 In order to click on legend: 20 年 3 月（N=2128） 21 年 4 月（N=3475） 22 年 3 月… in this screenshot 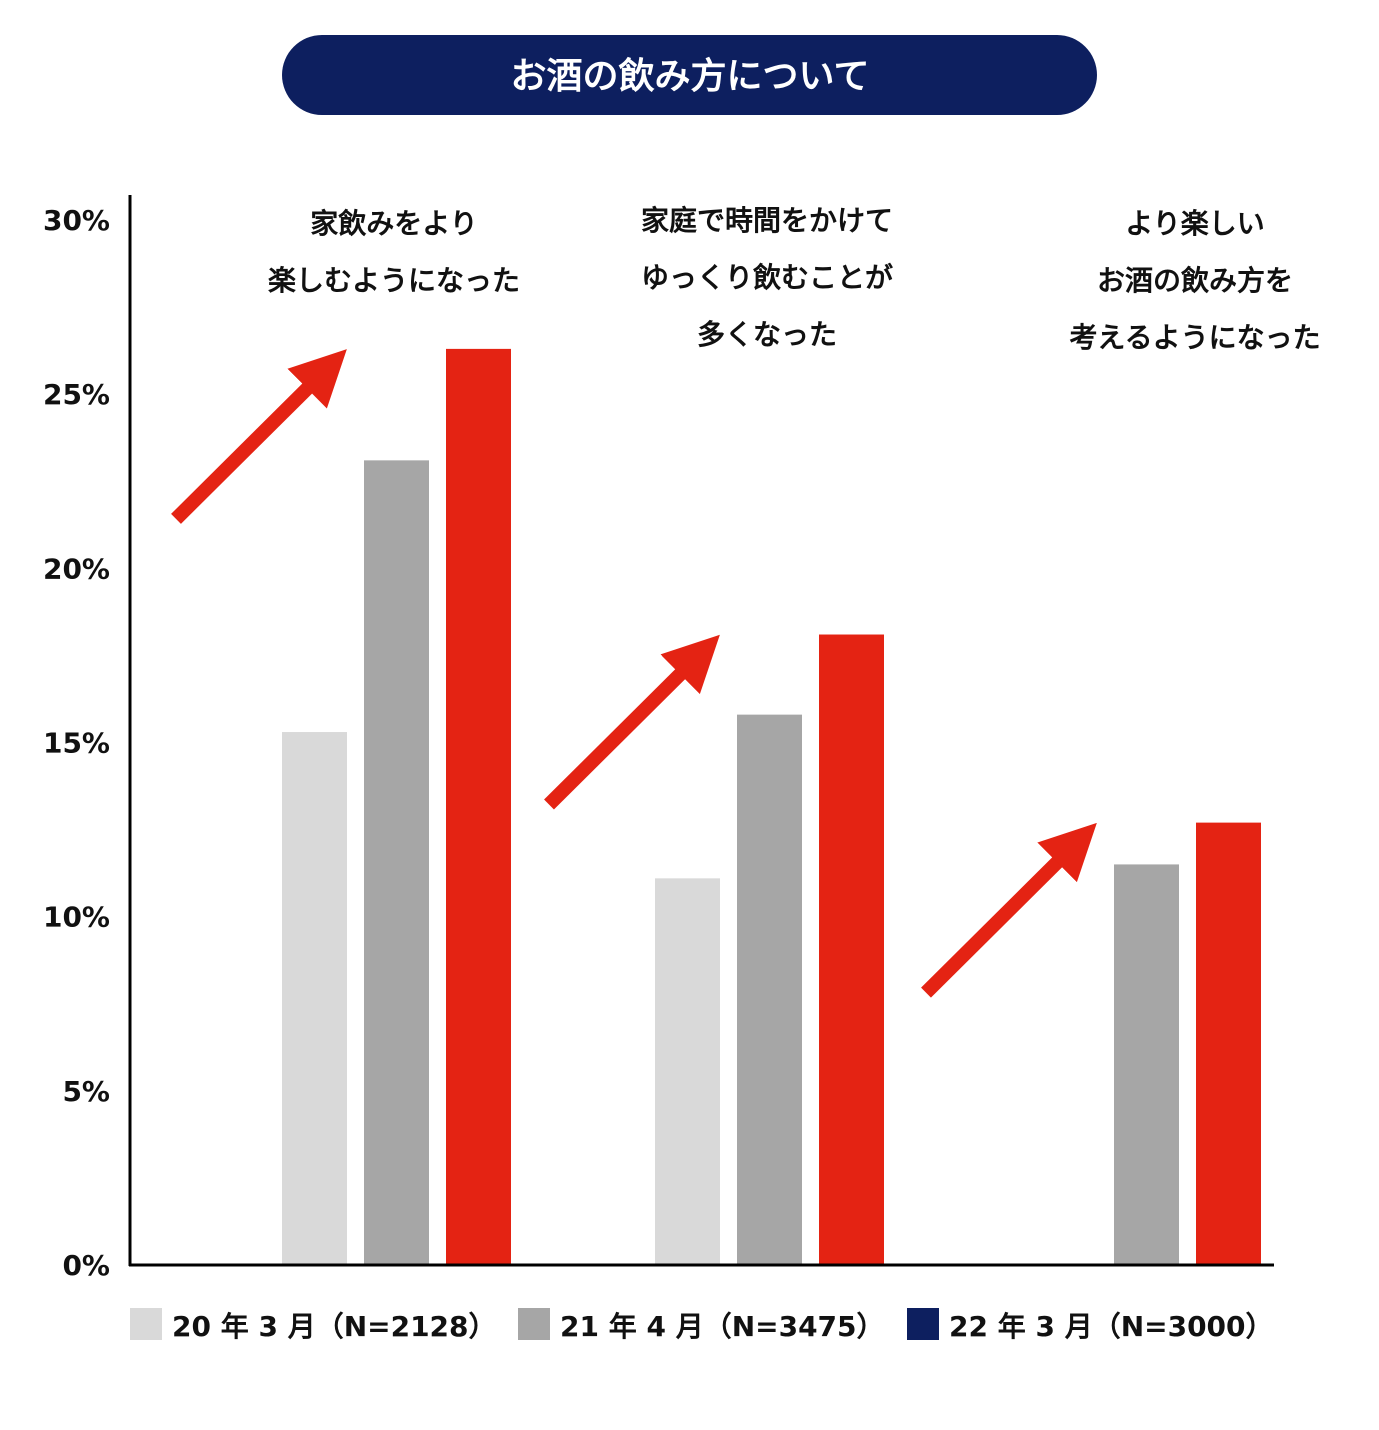, I will do `click(702, 1325)`.